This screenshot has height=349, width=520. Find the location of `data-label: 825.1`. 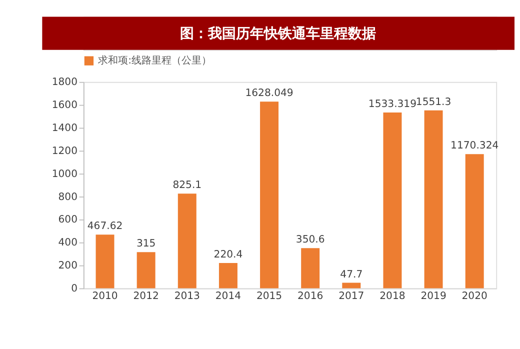

data-label: 825.1 is located at coordinates (187, 186).